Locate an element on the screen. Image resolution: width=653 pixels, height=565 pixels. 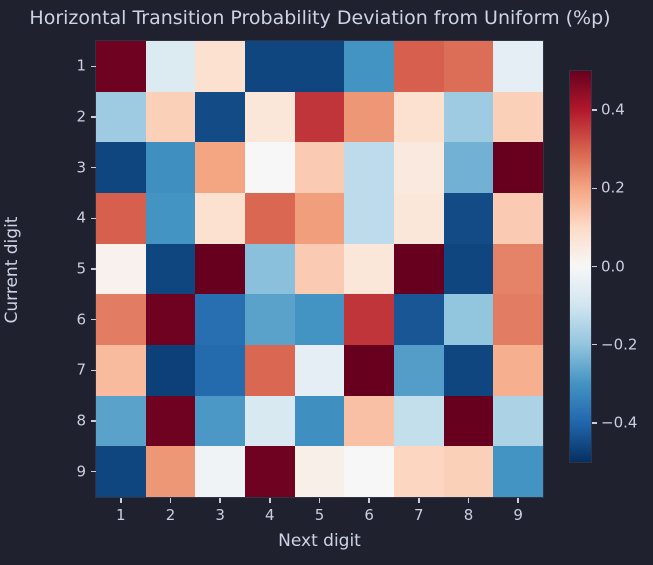
heatmap-cell-r2c9 is located at coordinates (518, 117).